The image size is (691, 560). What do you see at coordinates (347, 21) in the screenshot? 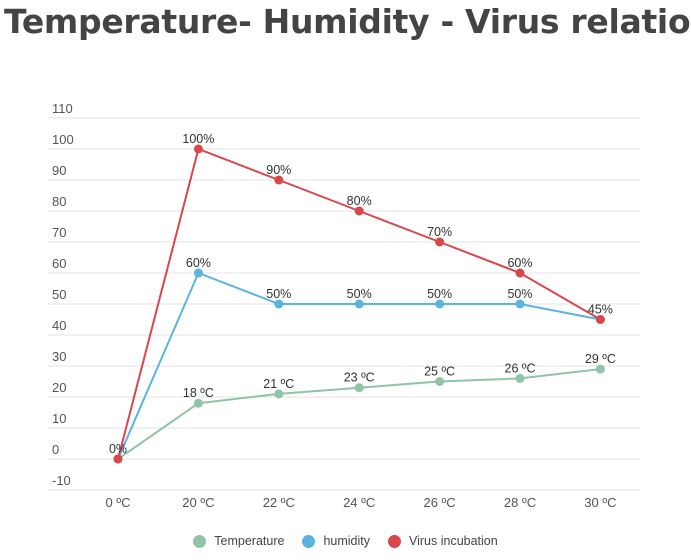
I see `chart-title: Temperature- Humidity - Virus relation` at bounding box center [347, 21].